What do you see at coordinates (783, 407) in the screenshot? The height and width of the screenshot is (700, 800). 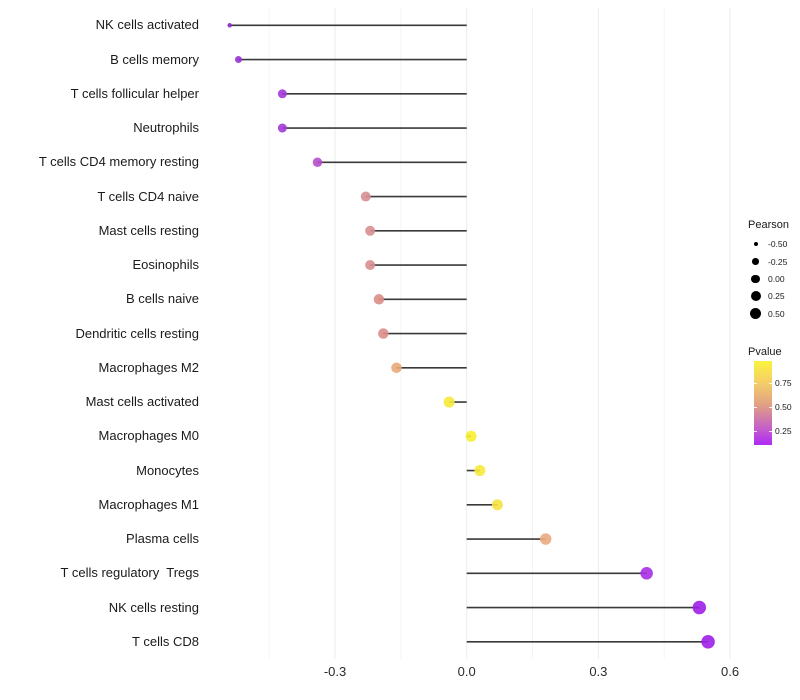 I see `pvalue-legend-label: 0.50` at bounding box center [783, 407].